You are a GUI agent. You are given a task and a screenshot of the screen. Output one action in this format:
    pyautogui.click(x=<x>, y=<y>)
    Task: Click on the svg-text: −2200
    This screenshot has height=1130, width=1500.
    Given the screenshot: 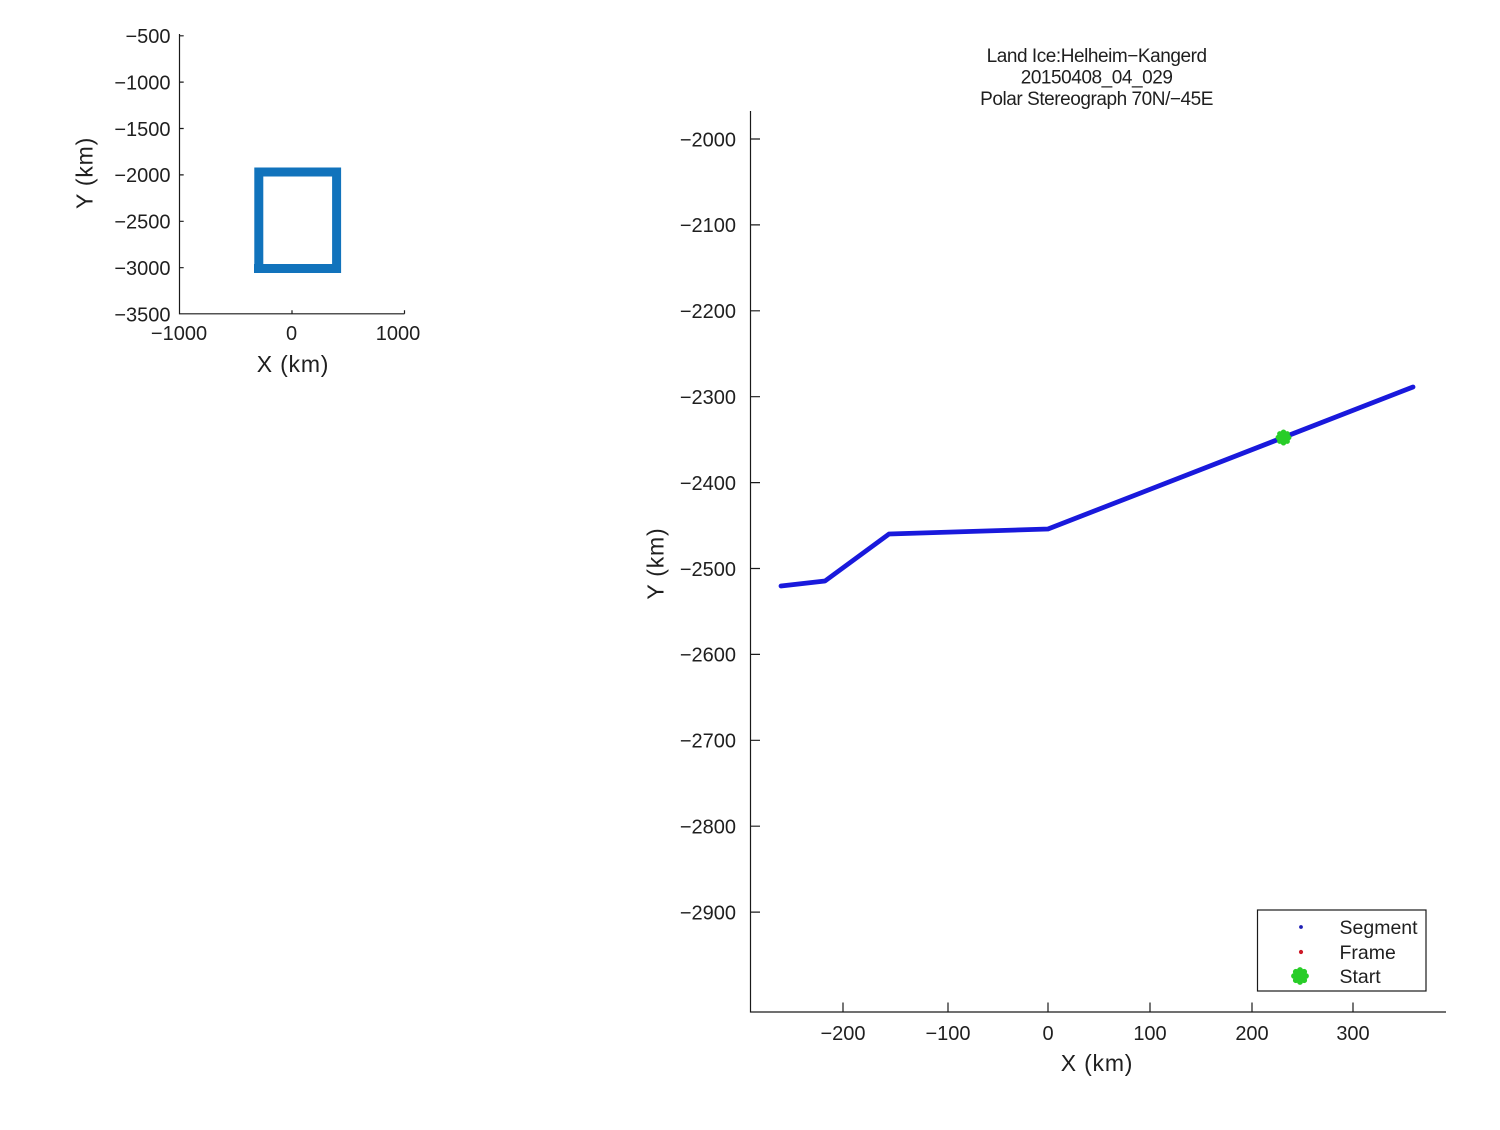 What is the action you would take?
    pyautogui.click(x=708, y=312)
    